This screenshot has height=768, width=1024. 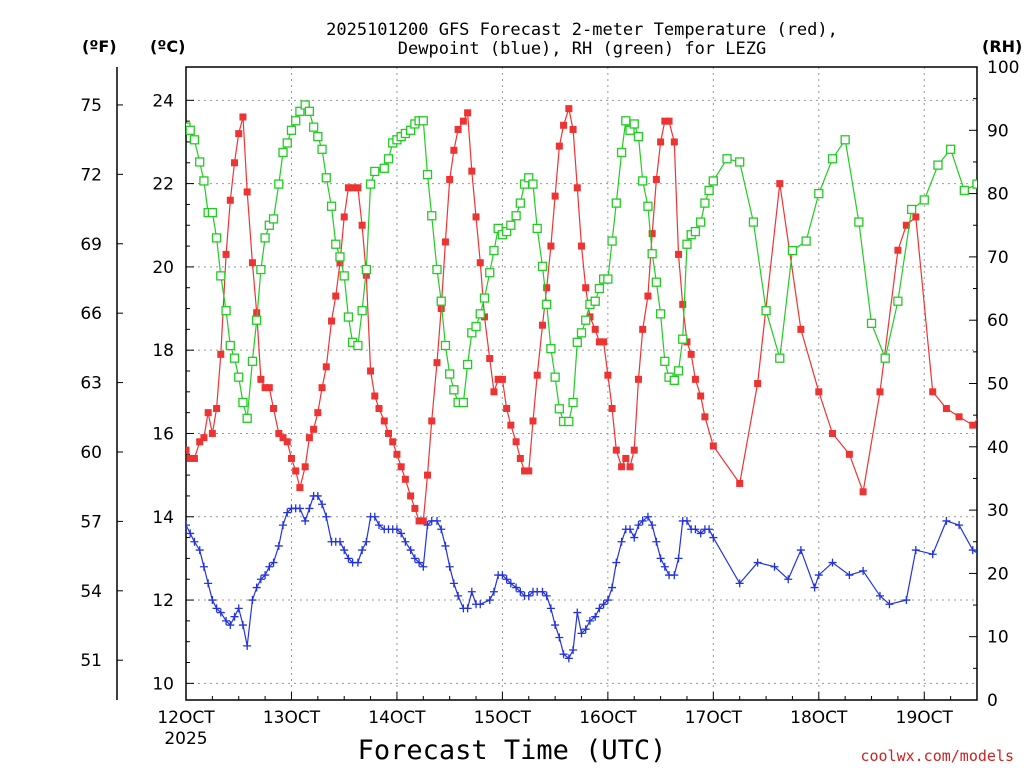 What do you see at coordinates (582, 49) in the screenshot?
I see `chart-title-line-2: Dewpoint (blue), RH (green) for LEZG` at bounding box center [582, 49].